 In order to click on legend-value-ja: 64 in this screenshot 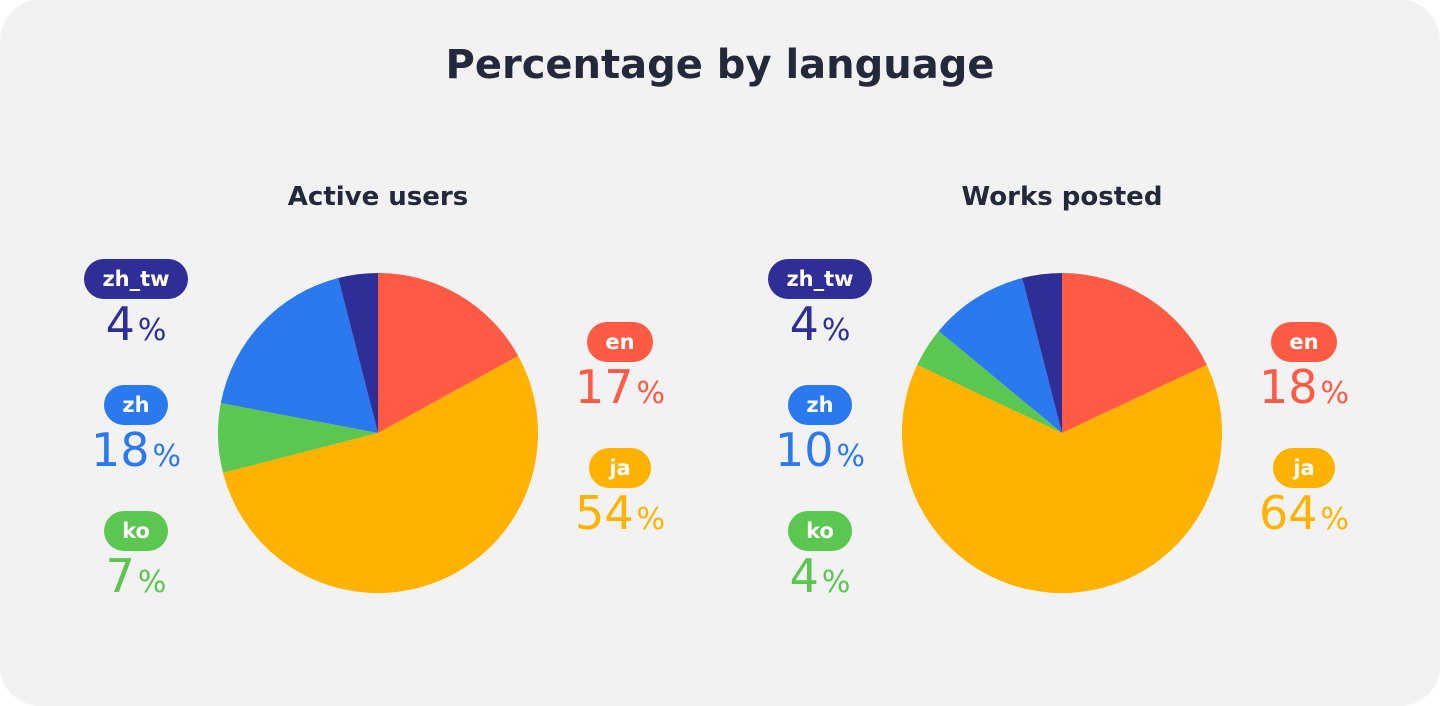, I will do `click(1288, 513)`.